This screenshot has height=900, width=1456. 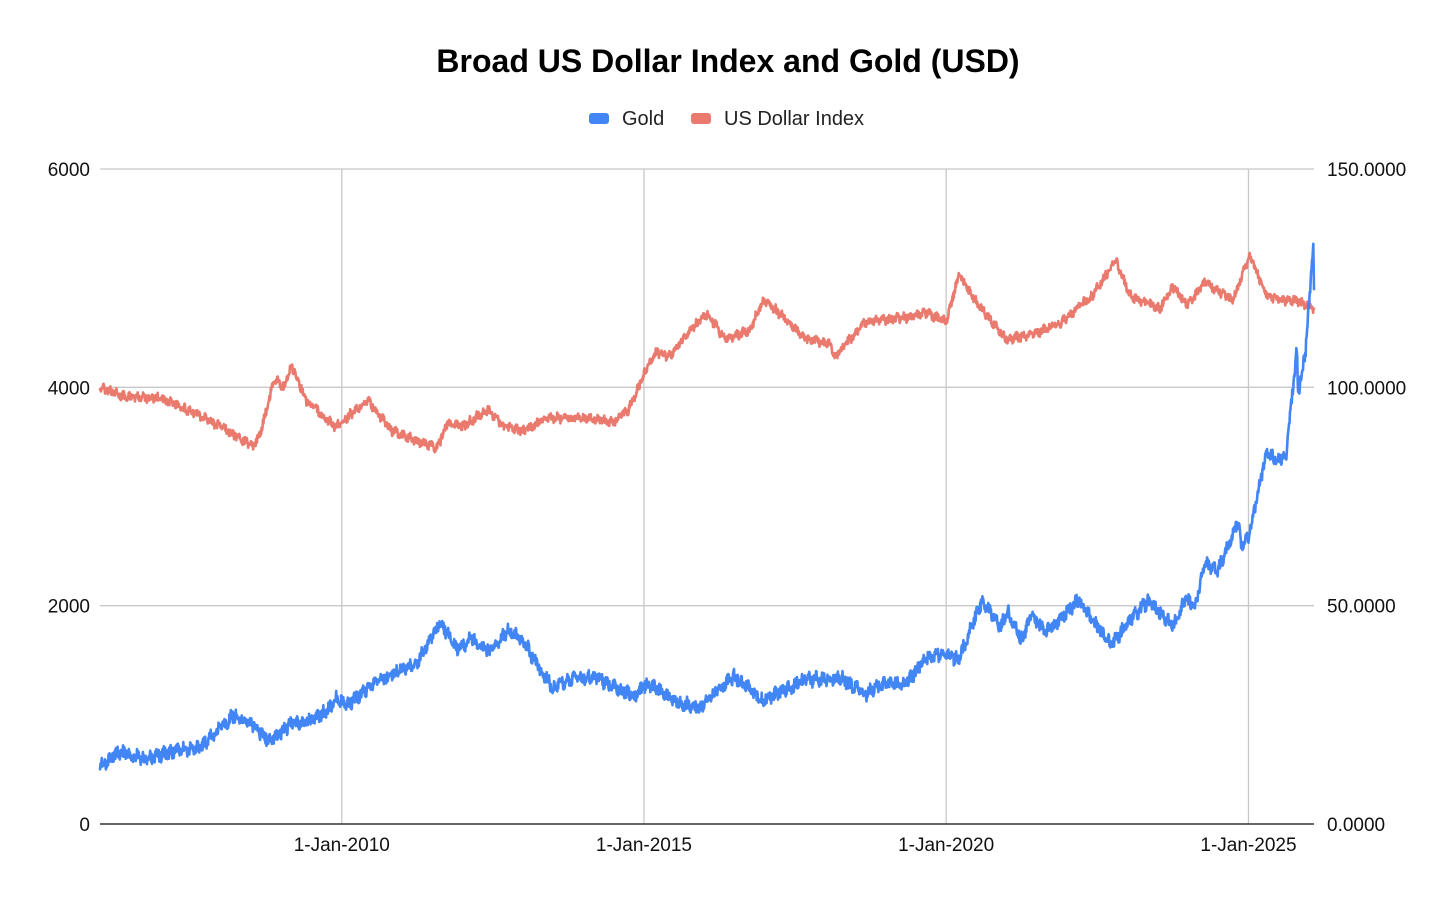 What do you see at coordinates (1366, 388) in the screenshot?
I see `y-right-tick-label: 100.0000` at bounding box center [1366, 388].